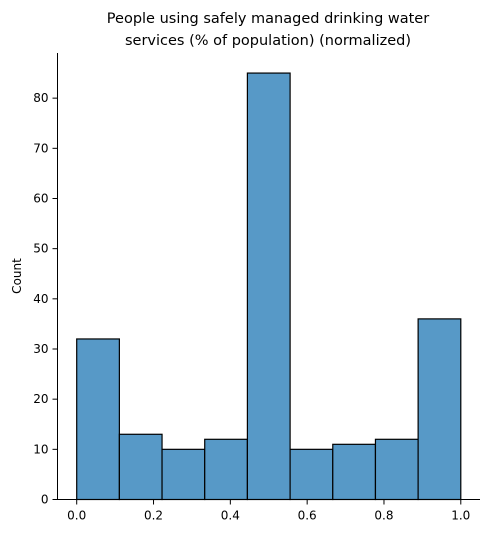  What do you see at coordinates (230, 516) in the screenshot?
I see `x-tick-label: 0.4` at bounding box center [230, 516].